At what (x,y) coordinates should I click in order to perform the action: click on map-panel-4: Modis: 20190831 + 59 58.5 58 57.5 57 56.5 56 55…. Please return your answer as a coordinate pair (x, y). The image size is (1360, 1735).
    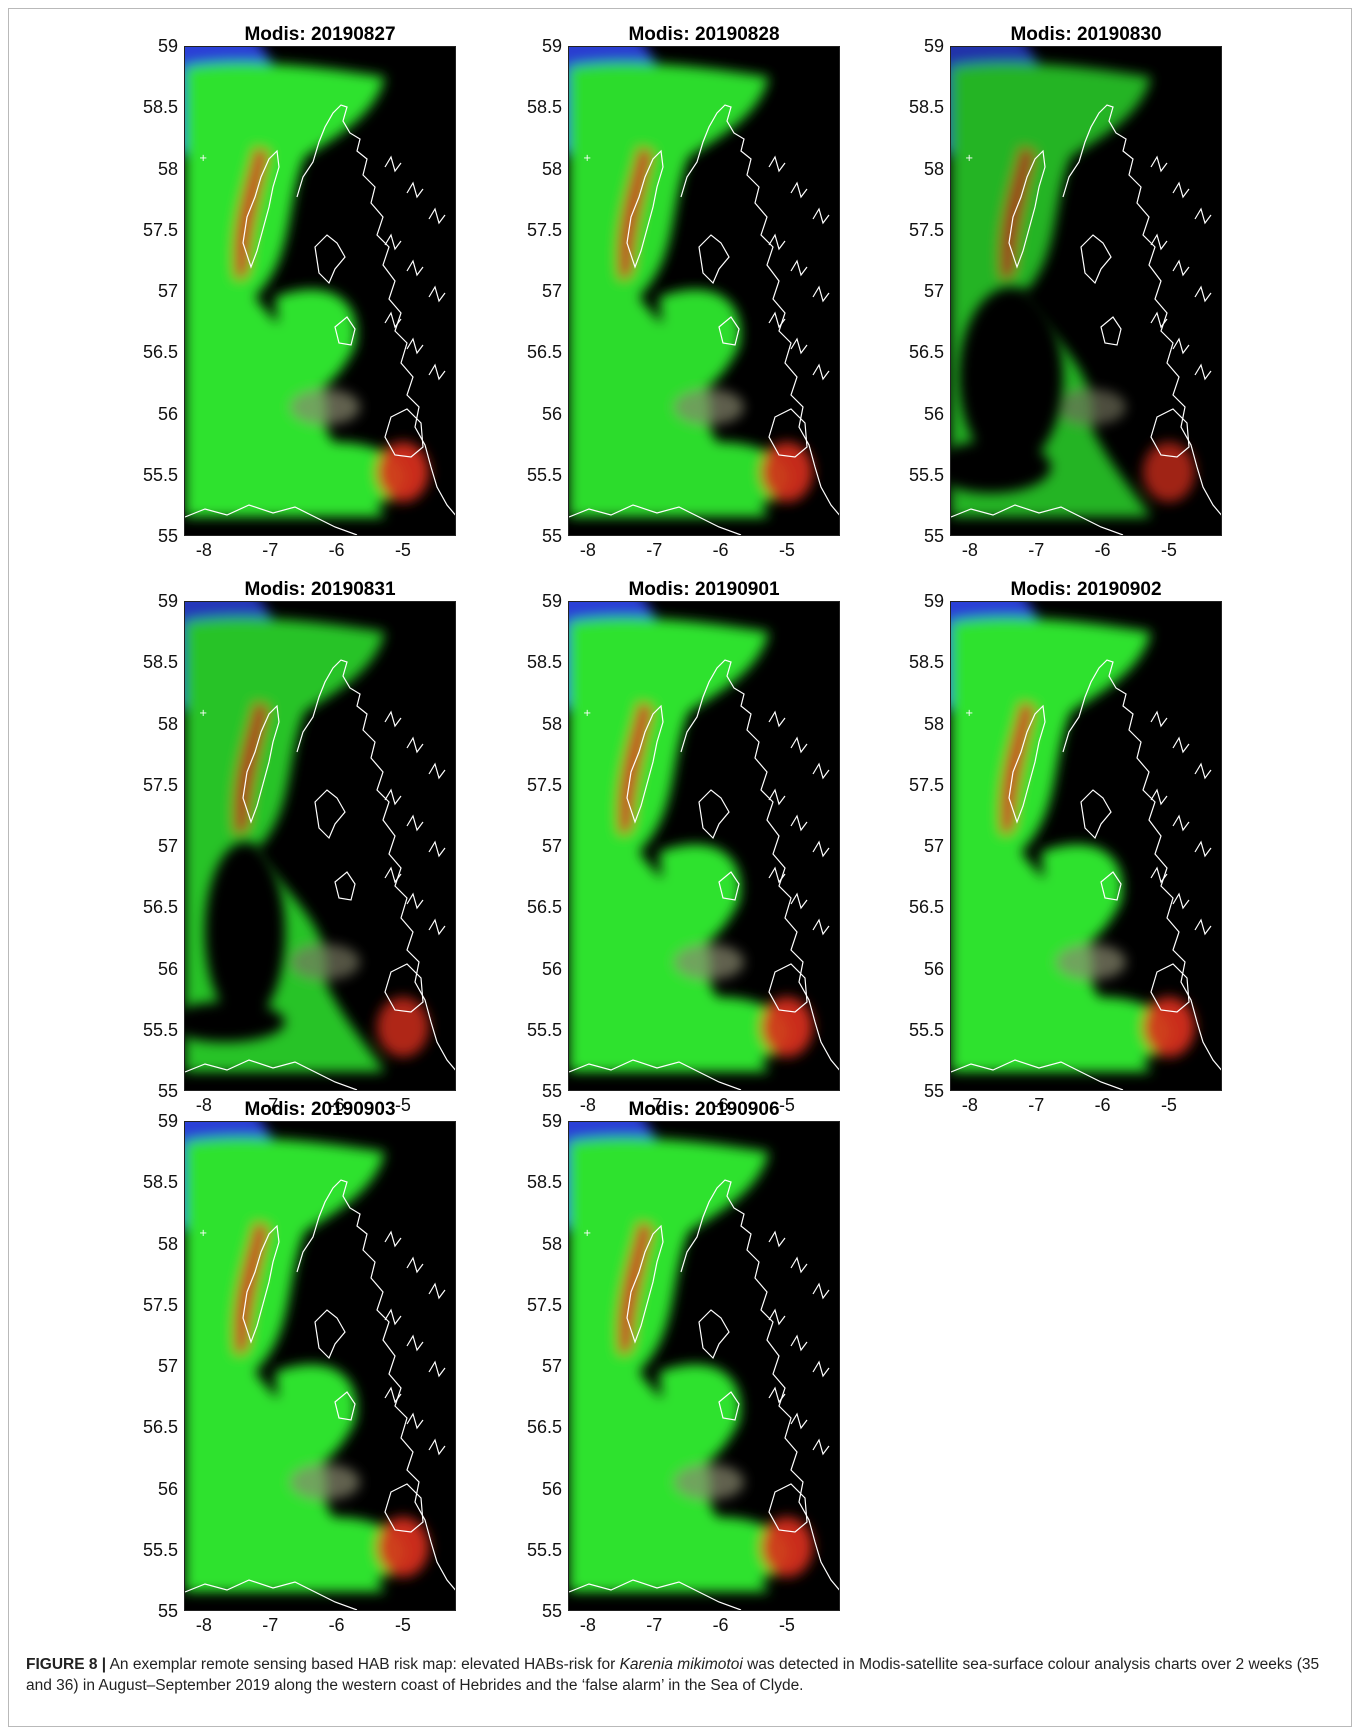
    Looking at the image, I should click on (299, 846).